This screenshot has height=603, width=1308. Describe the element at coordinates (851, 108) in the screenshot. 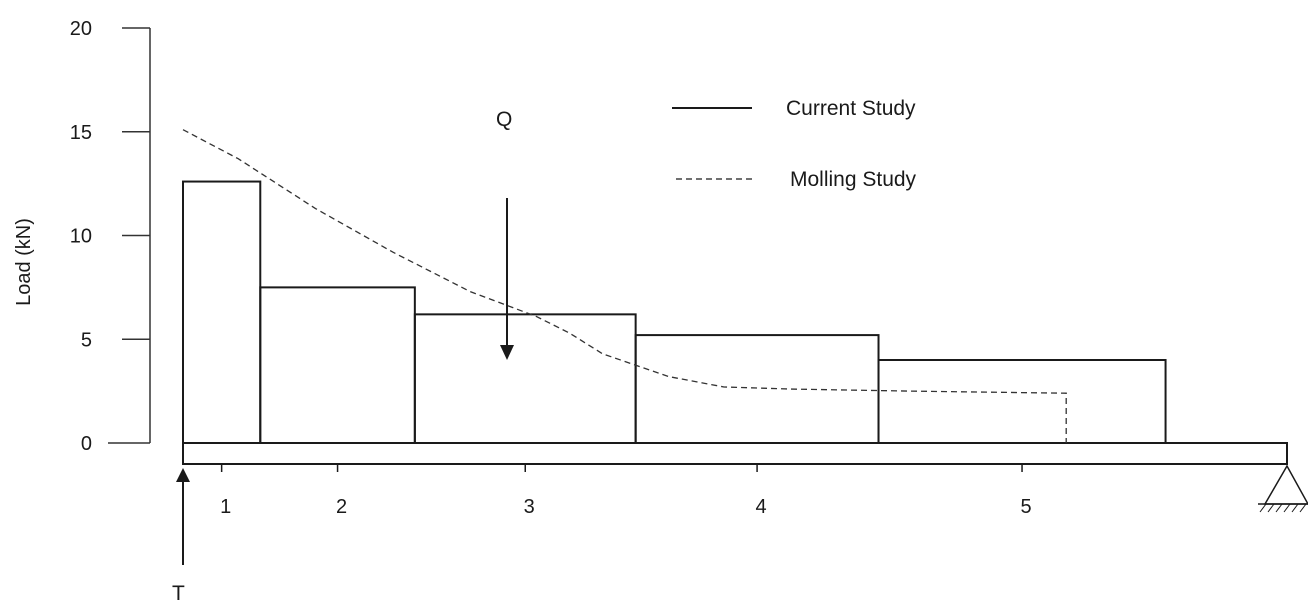

I see `legend-label-current-study: Current Study` at that location.